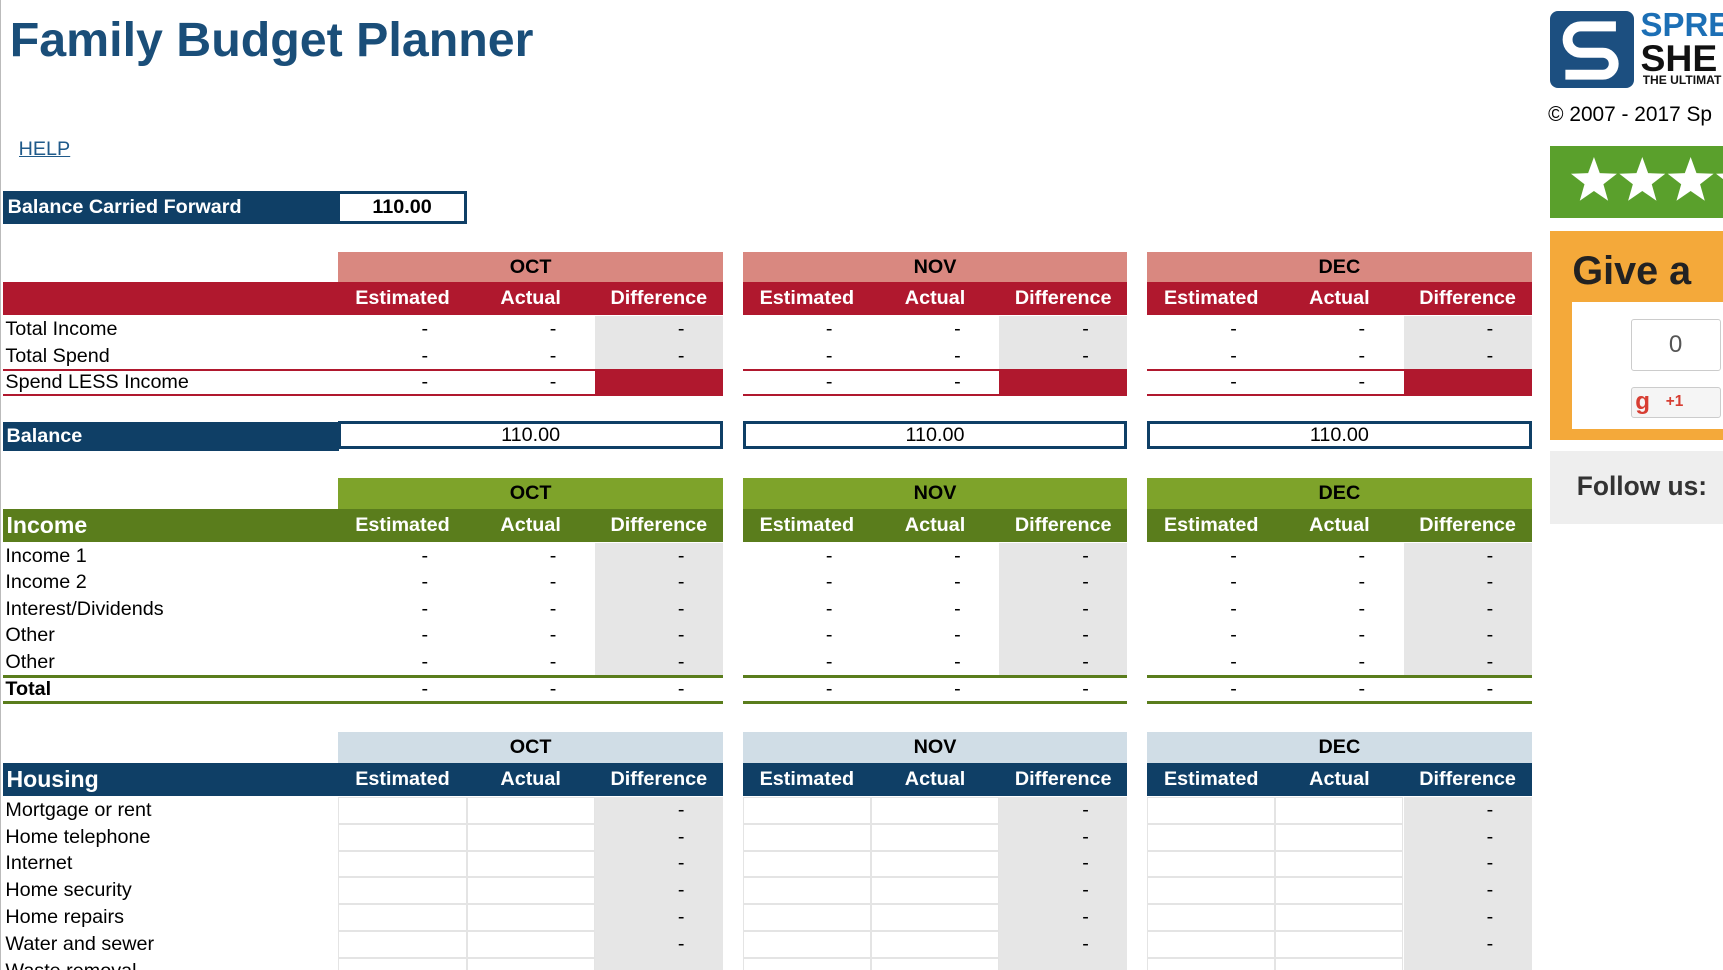  I want to click on logo-s, so click(1591, 50).